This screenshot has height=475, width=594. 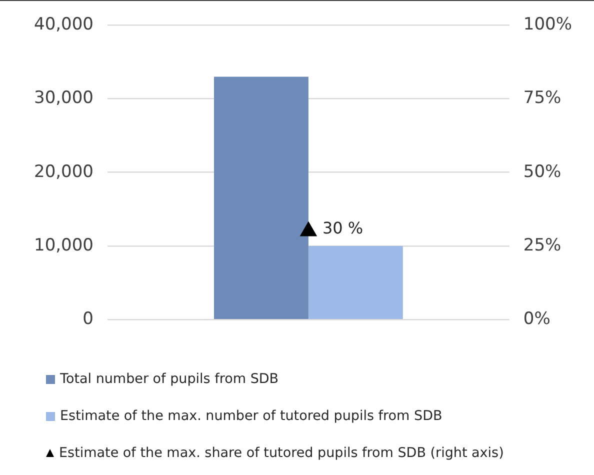 I want to click on y-tick-label: 30,000, so click(x=64, y=98).